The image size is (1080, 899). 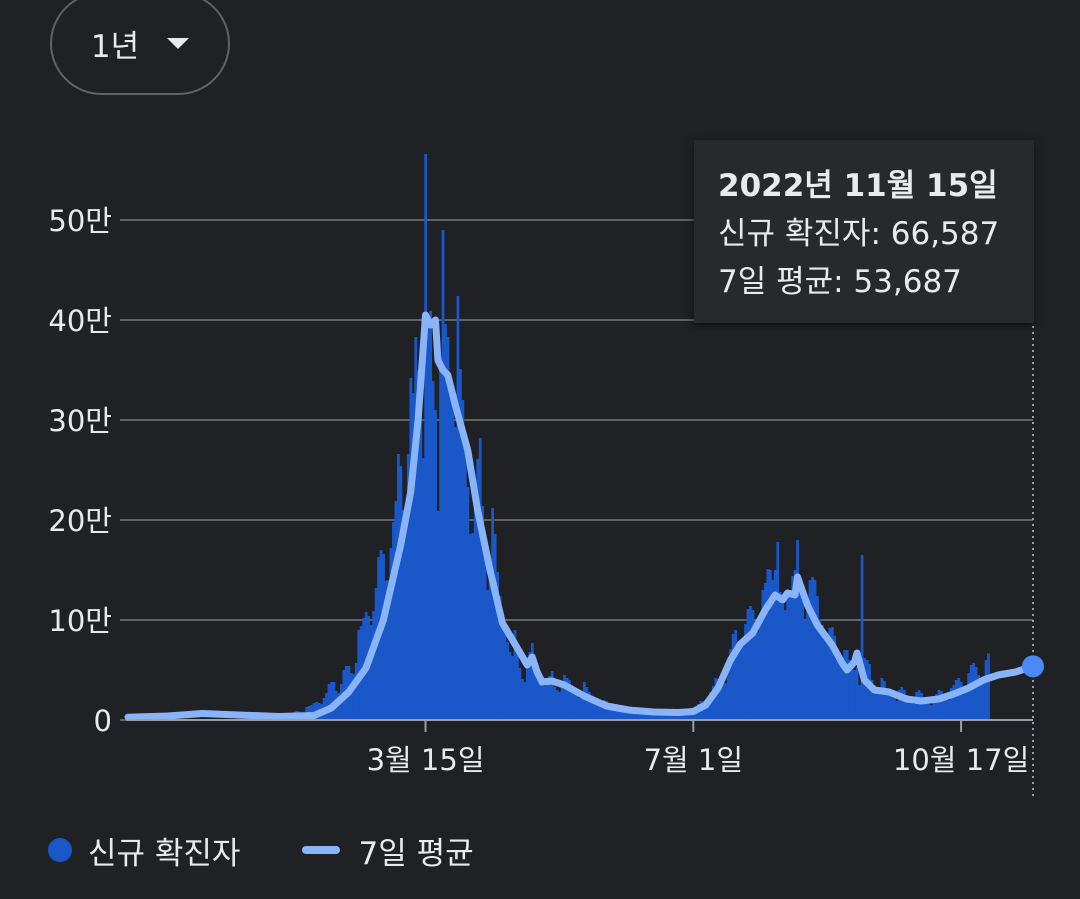 I want to click on y-tick-label: 10만, so click(x=80, y=621).